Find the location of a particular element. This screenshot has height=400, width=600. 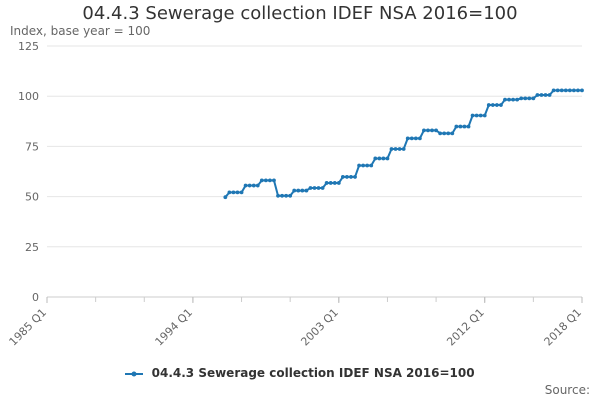

legend-line-marker-icon is located at coordinates (134, 373).